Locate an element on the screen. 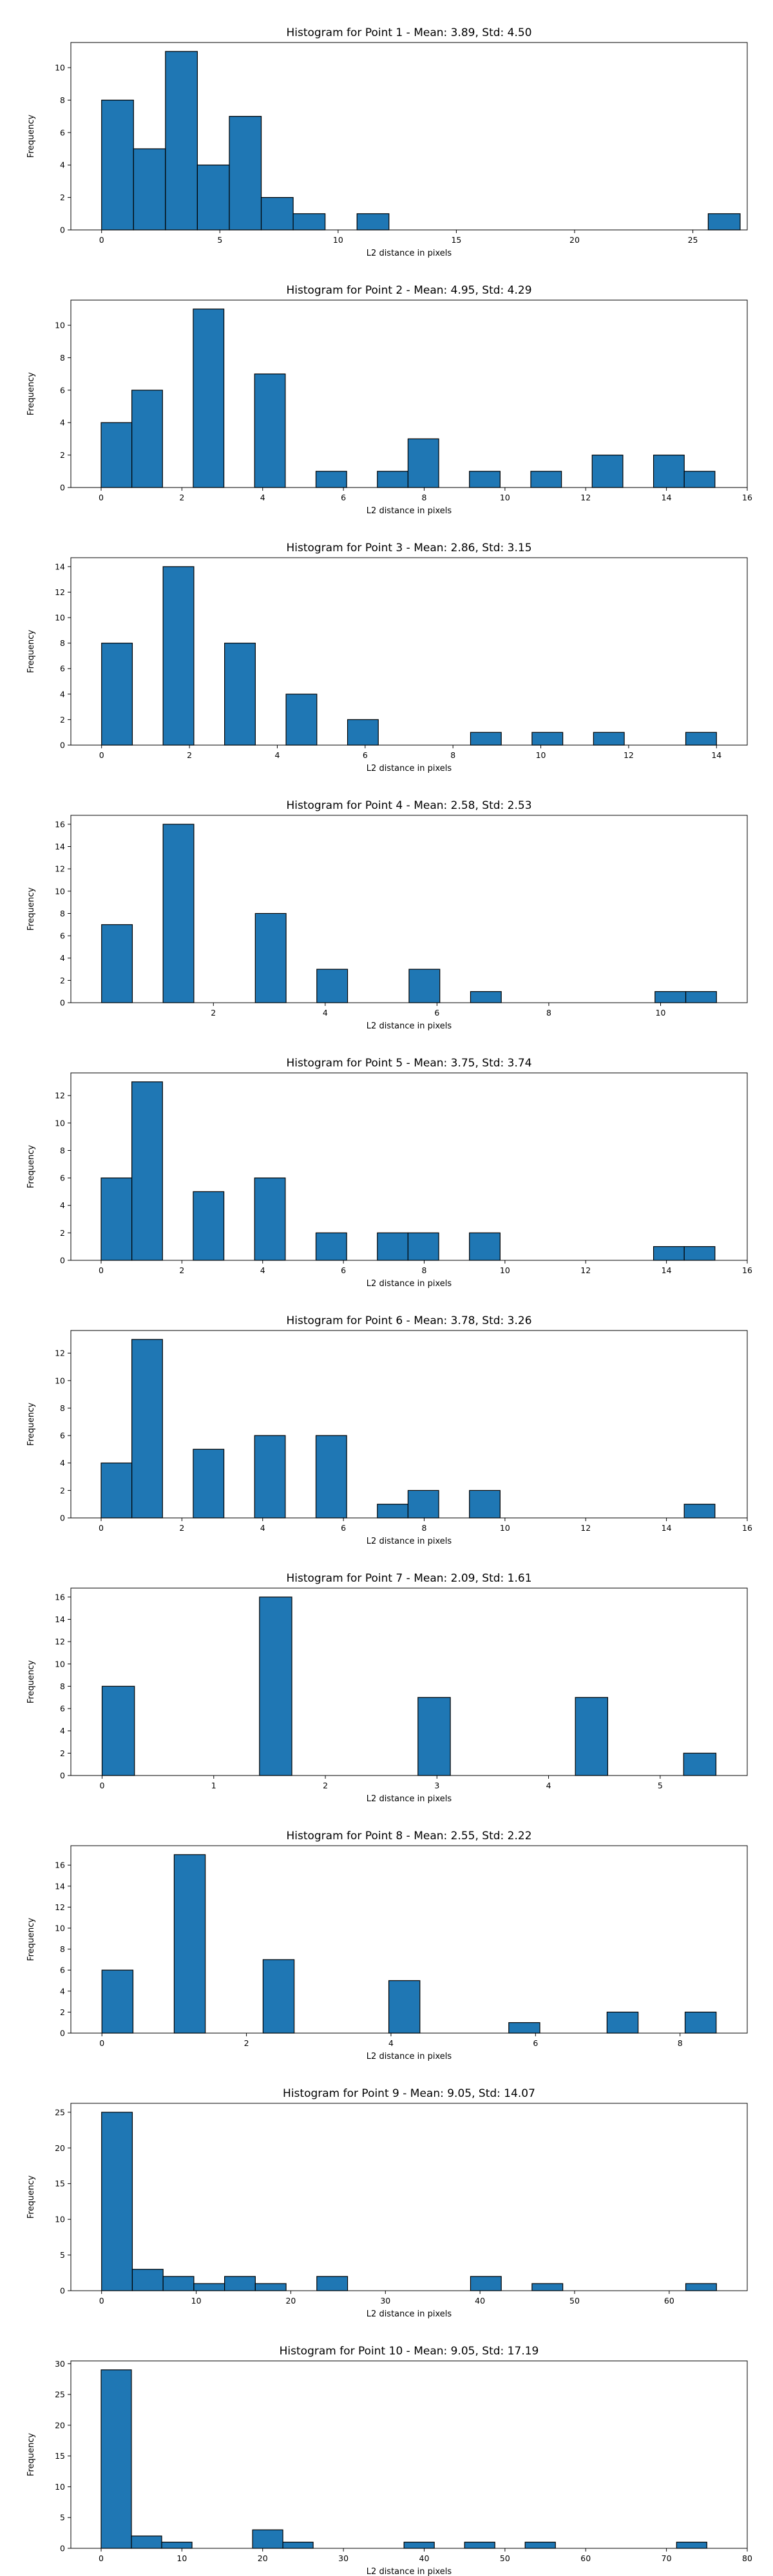 The height and width of the screenshot is (2576, 773). x-tick-label: 40 is located at coordinates (424, 2558).